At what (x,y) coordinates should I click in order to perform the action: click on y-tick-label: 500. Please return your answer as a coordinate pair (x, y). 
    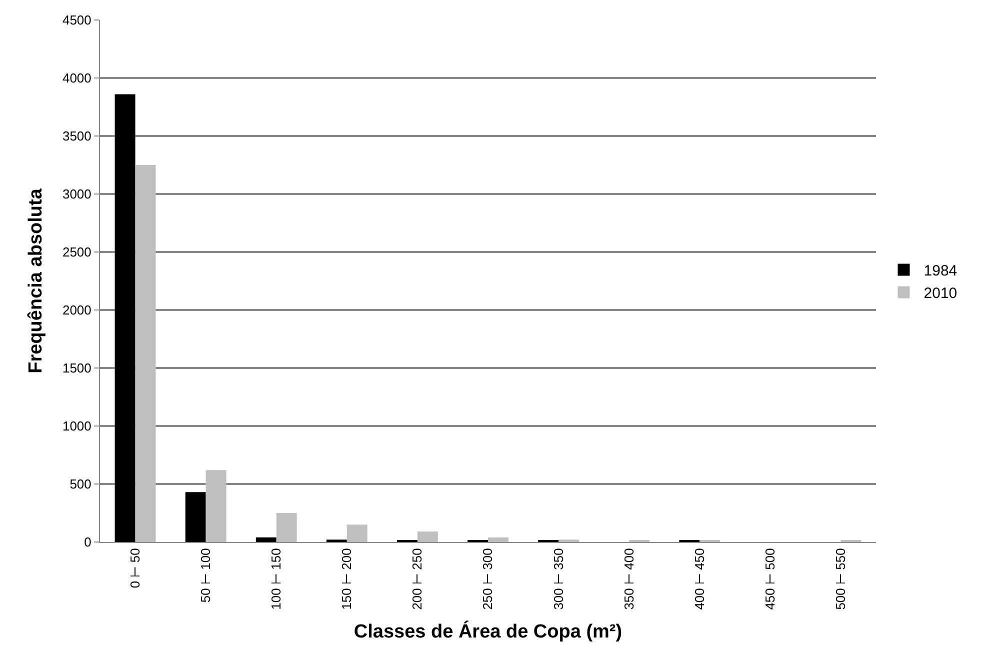
    Looking at the image, I should click on (81, 484).